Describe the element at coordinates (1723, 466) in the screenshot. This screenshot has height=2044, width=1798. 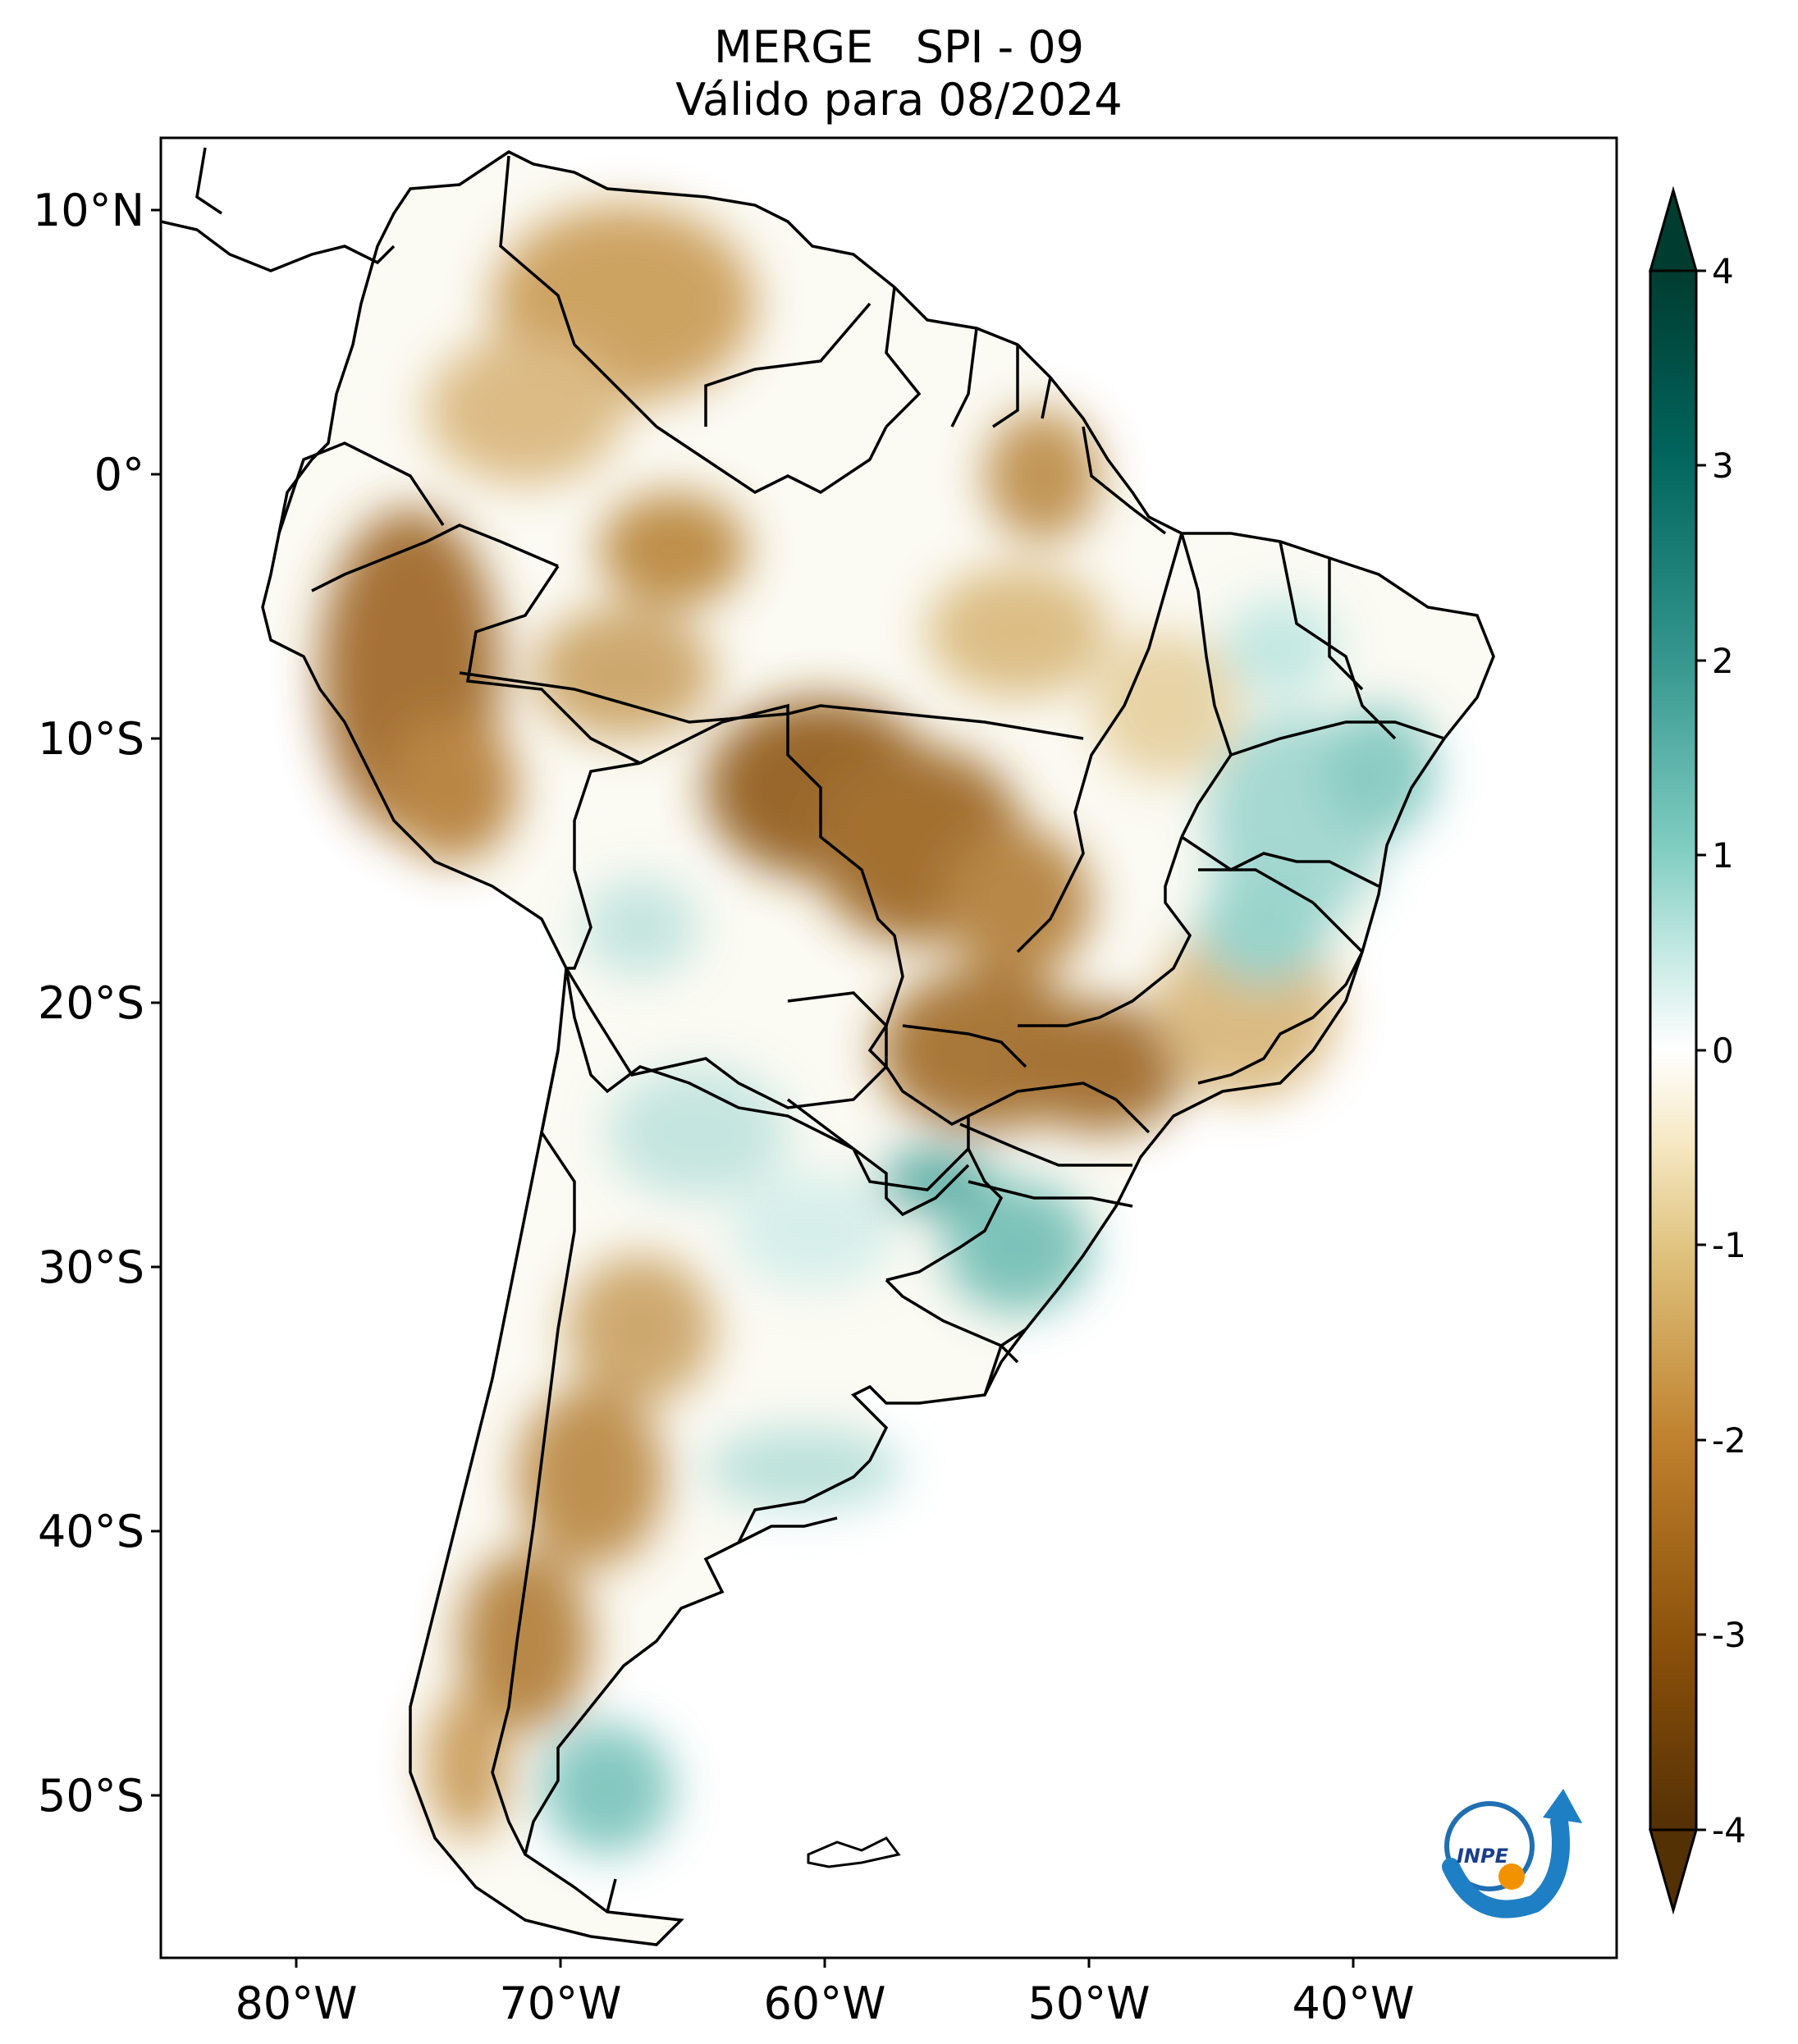
I see `colorbar-tick-label: 3` at that location.